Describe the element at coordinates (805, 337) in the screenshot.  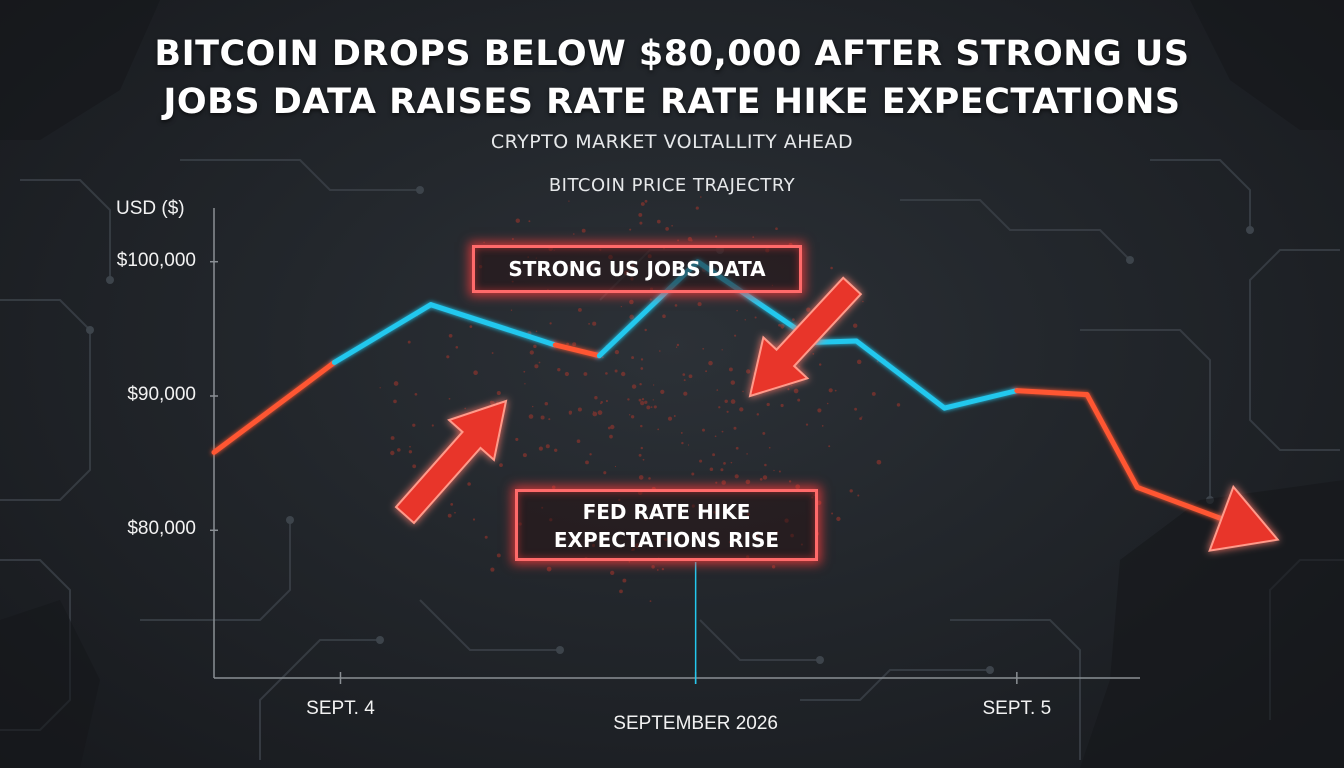
I see `annotation-arrow-down` at that location.